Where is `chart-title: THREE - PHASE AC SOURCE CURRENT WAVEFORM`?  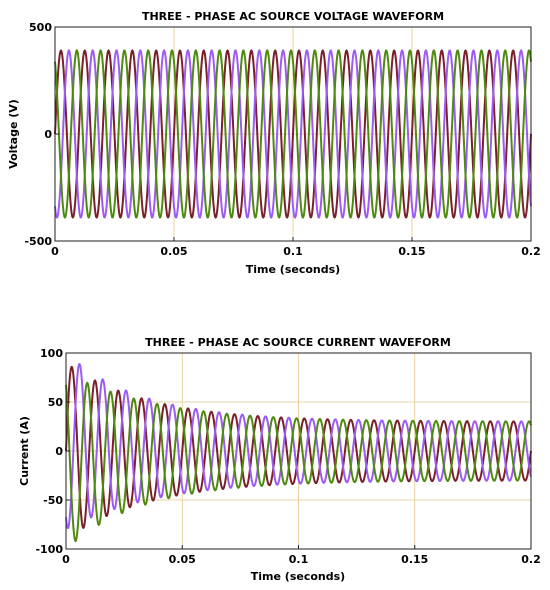
chart-title: THREE - PHASE AC SOURCE CURRENT WAVEFORM is located at coordinates (298, 342).